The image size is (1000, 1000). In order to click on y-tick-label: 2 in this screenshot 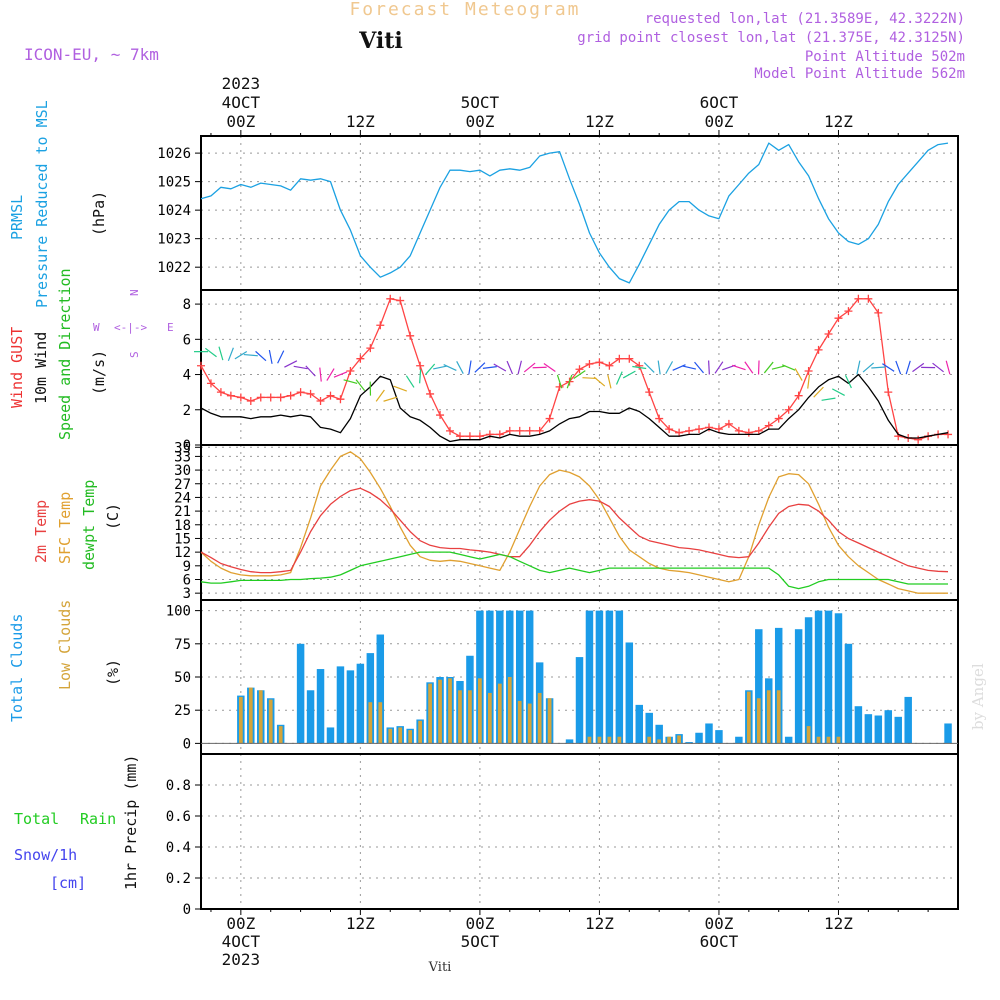, I will do `click(187, 411)`.